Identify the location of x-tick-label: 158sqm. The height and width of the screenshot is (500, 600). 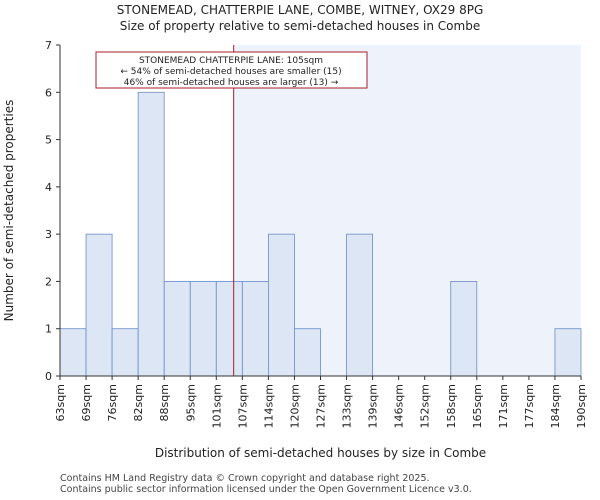
(451, 406).